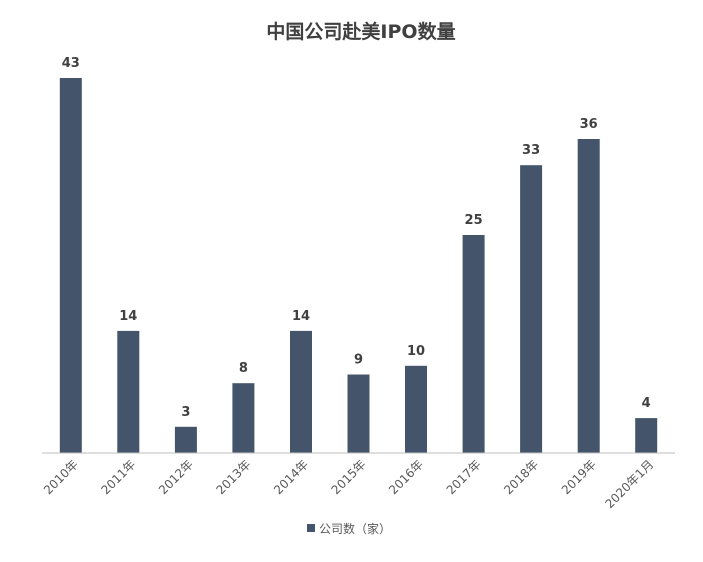 The width and height of the screenshot is (703, 562). What do you see at coordinates (474, 220) in the screenshot?
I see `value-label-7: 25` at bounding box center [474, 220].